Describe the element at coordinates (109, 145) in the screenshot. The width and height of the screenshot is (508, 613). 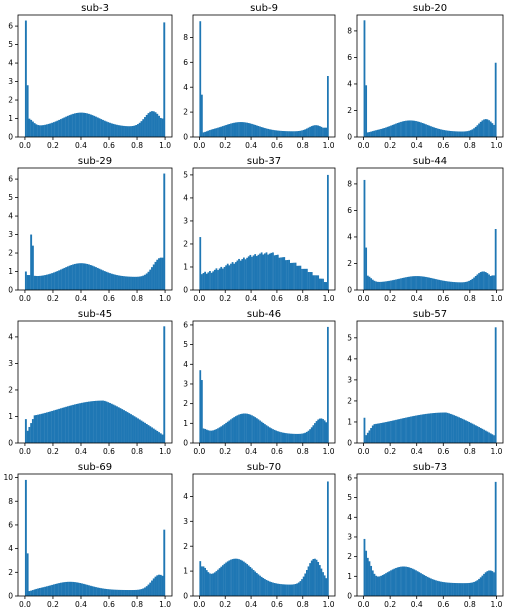
I see `x-tick-label: 0.6` at that location.